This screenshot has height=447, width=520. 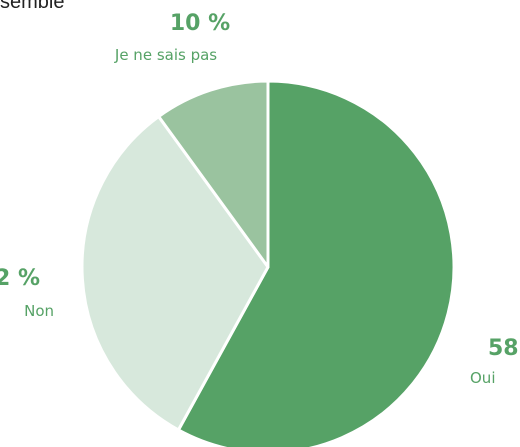 I want to click on value-label-je-ne-sais-pas: 10 %, so click(x=200, y=23).